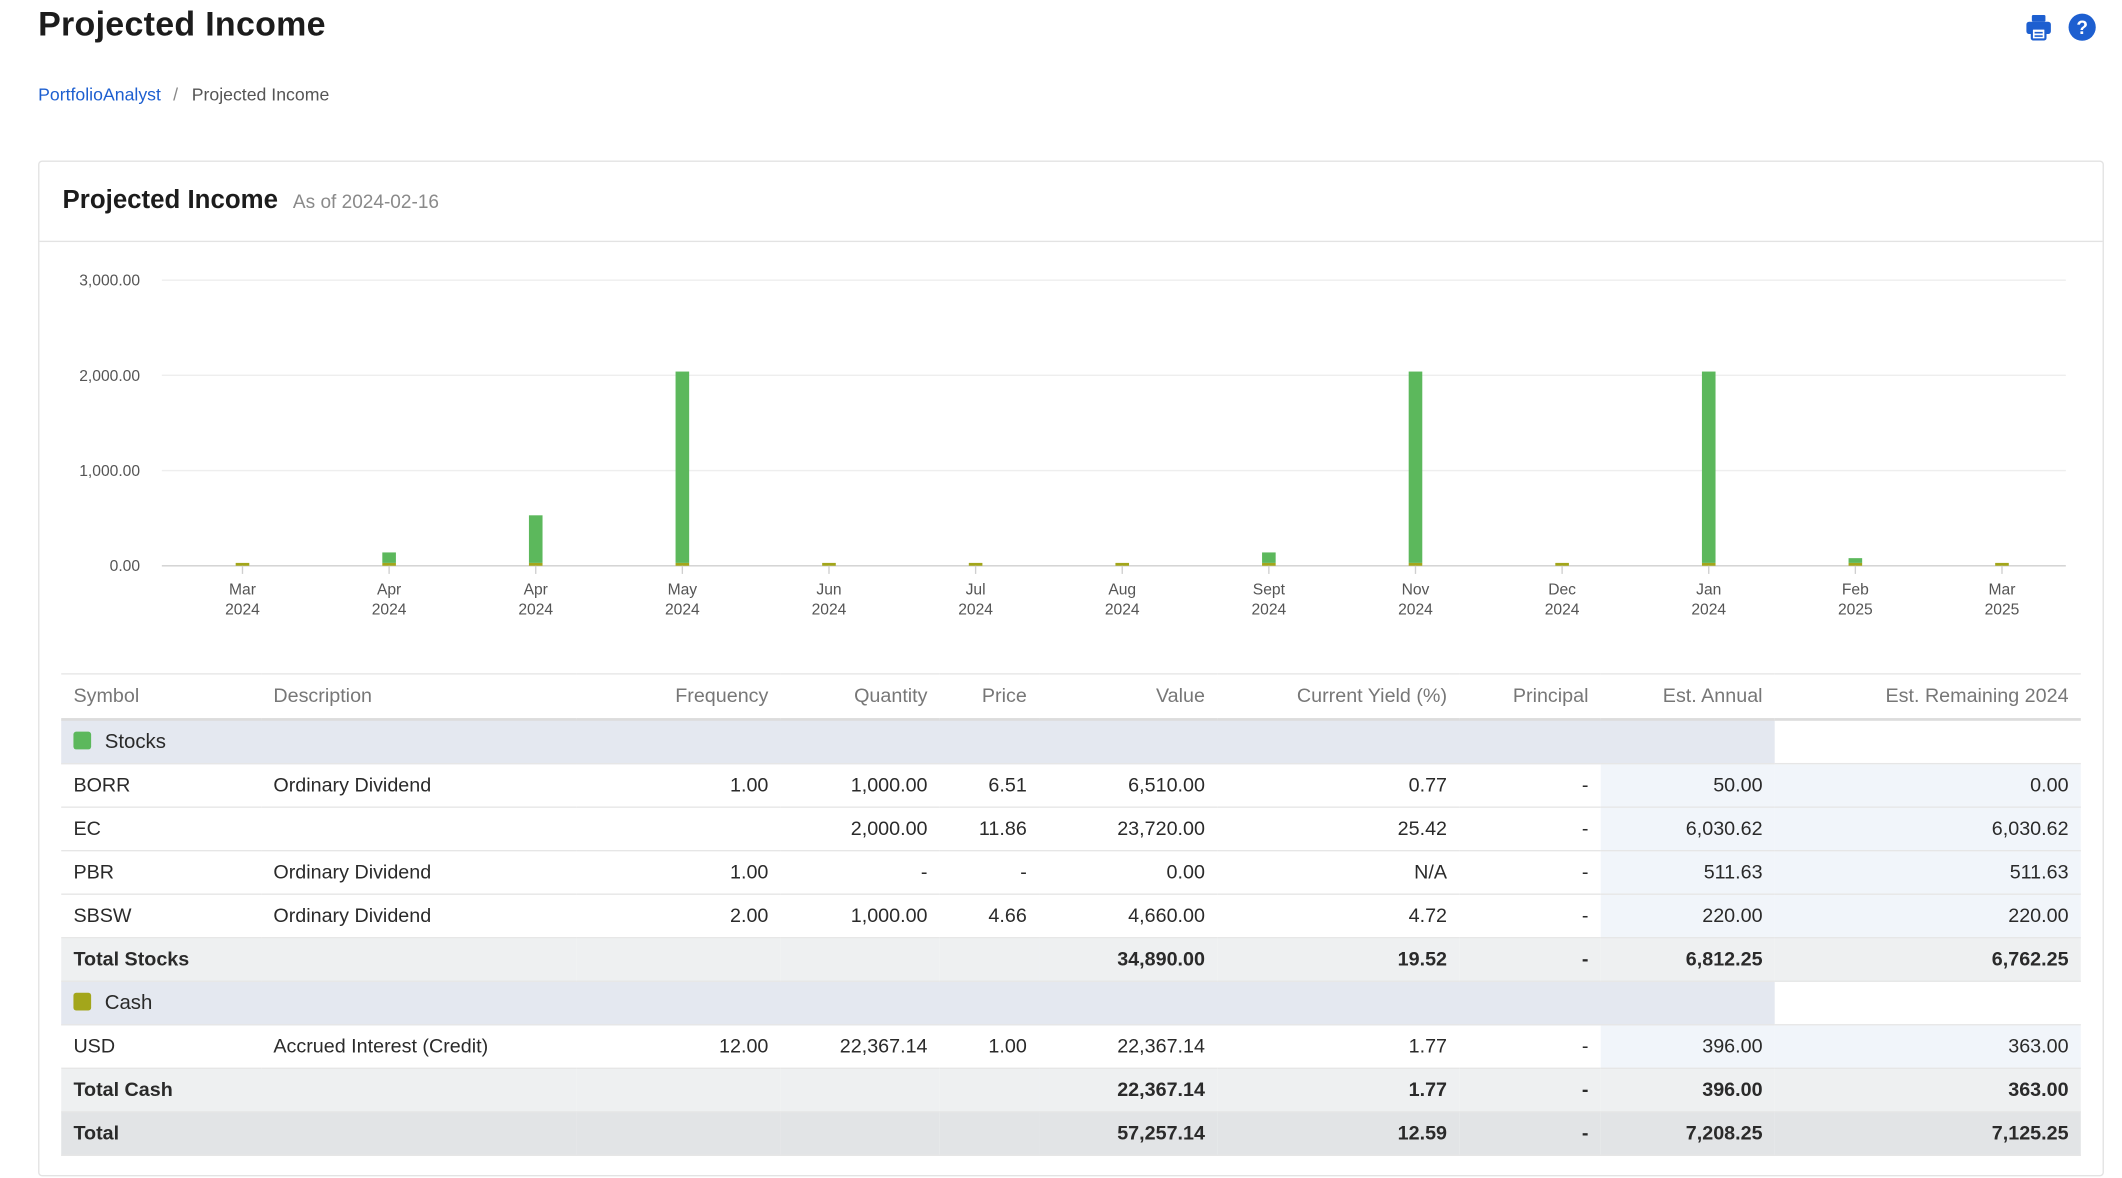 Image resolution: width=2122 pixels, height=1178 pixels. Describe the element at coordinates (1128, 959) in the screenshot. I see `subtotal-value: 34,890.00` at that location.